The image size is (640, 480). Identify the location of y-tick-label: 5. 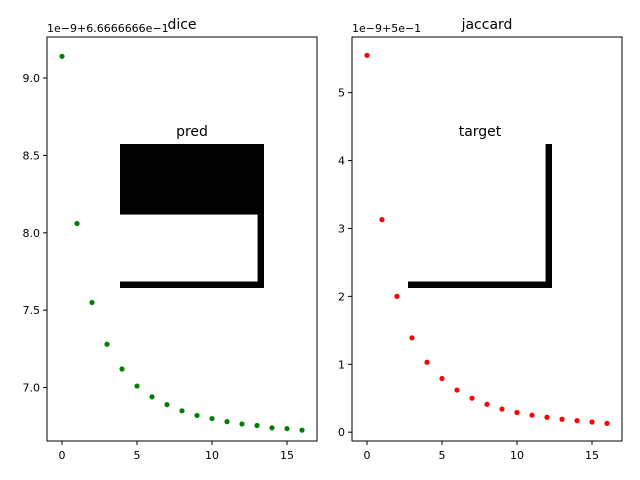
(341, 93).